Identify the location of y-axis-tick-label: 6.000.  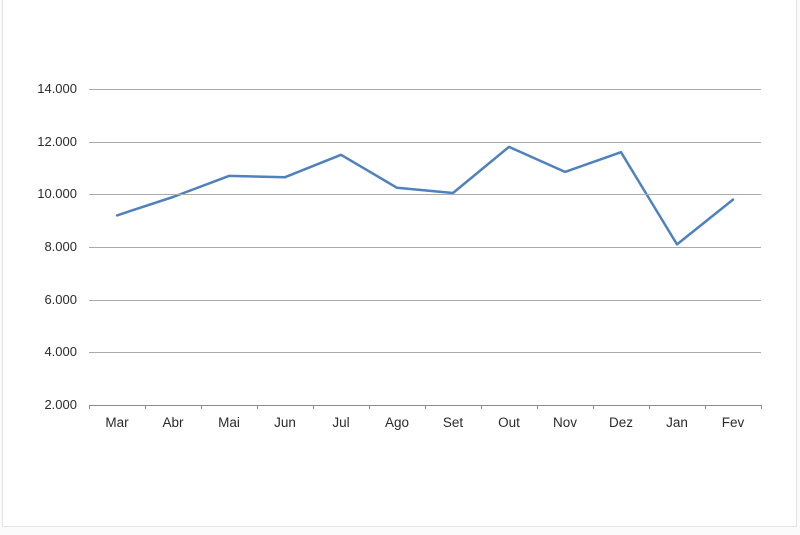
(60, 299).